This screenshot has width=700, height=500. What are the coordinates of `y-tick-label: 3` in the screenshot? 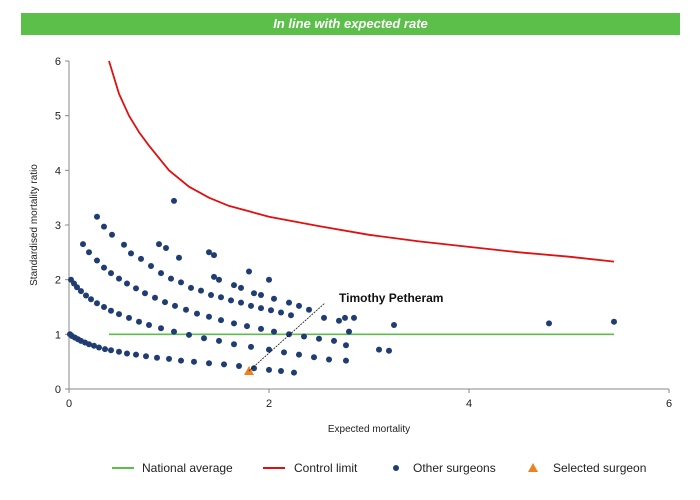 It's located at (58, 226).